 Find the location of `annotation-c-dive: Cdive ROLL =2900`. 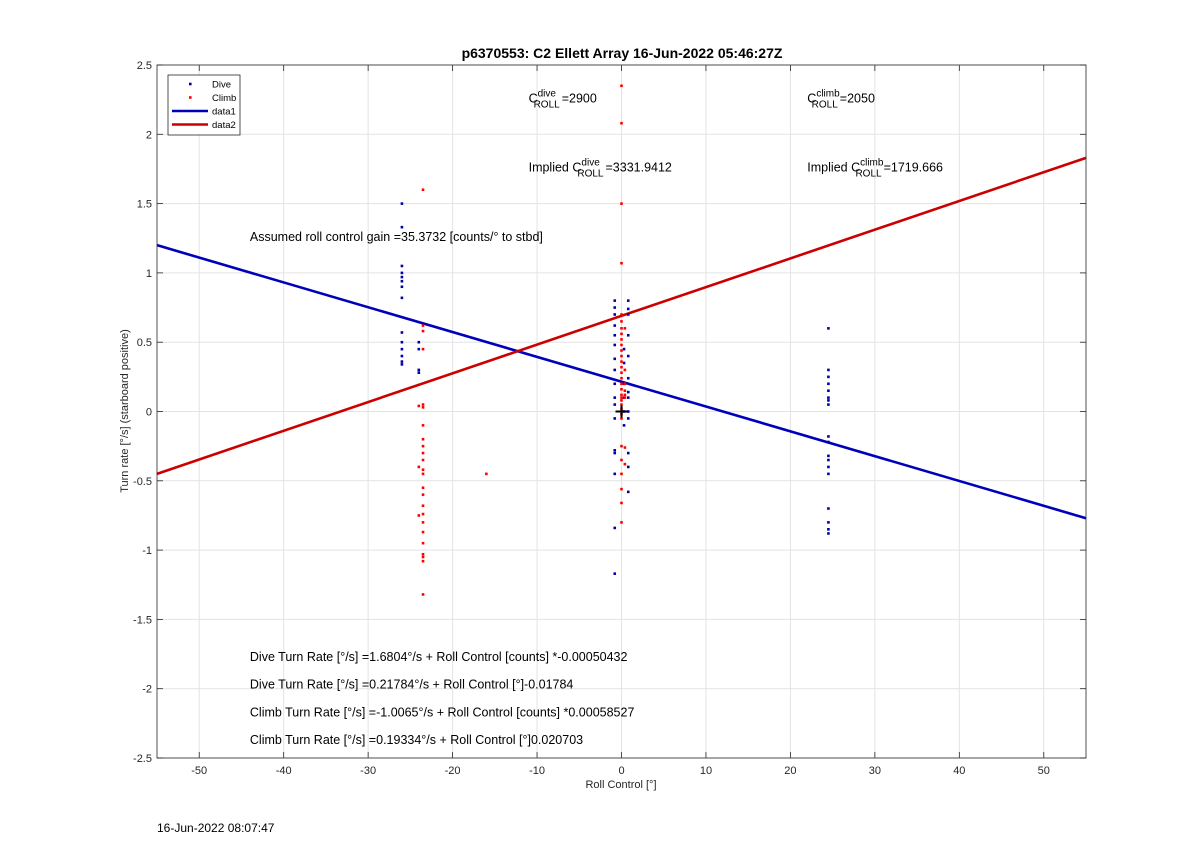

annotation-c-dive: Cdive ROLL =2900 is located at coordinates (563, 99).